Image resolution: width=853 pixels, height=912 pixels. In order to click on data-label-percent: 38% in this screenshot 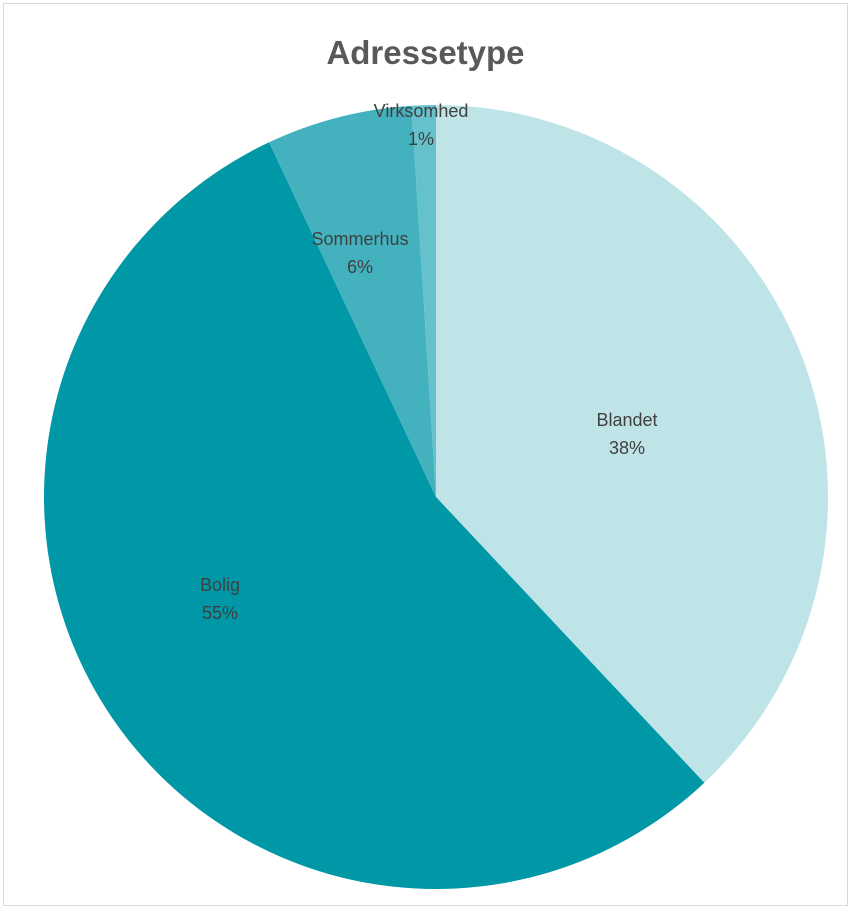, I will do `click(627, 448)`.